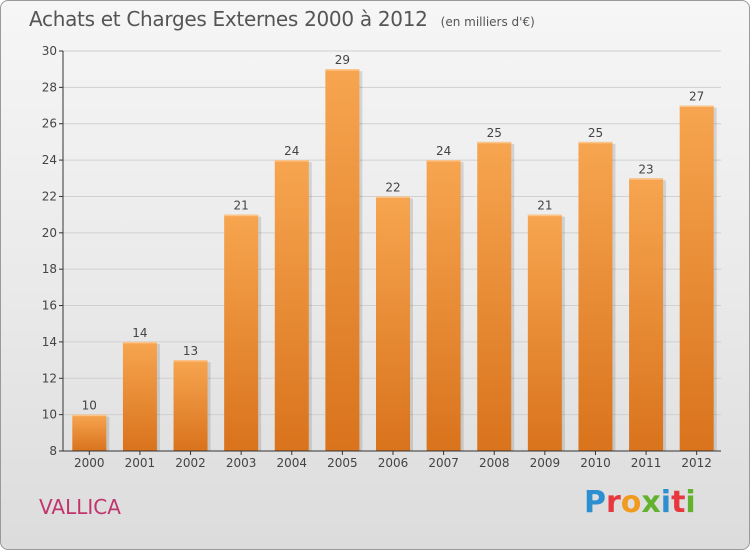  I want to click on logo-letter: r, so click(613, 502).